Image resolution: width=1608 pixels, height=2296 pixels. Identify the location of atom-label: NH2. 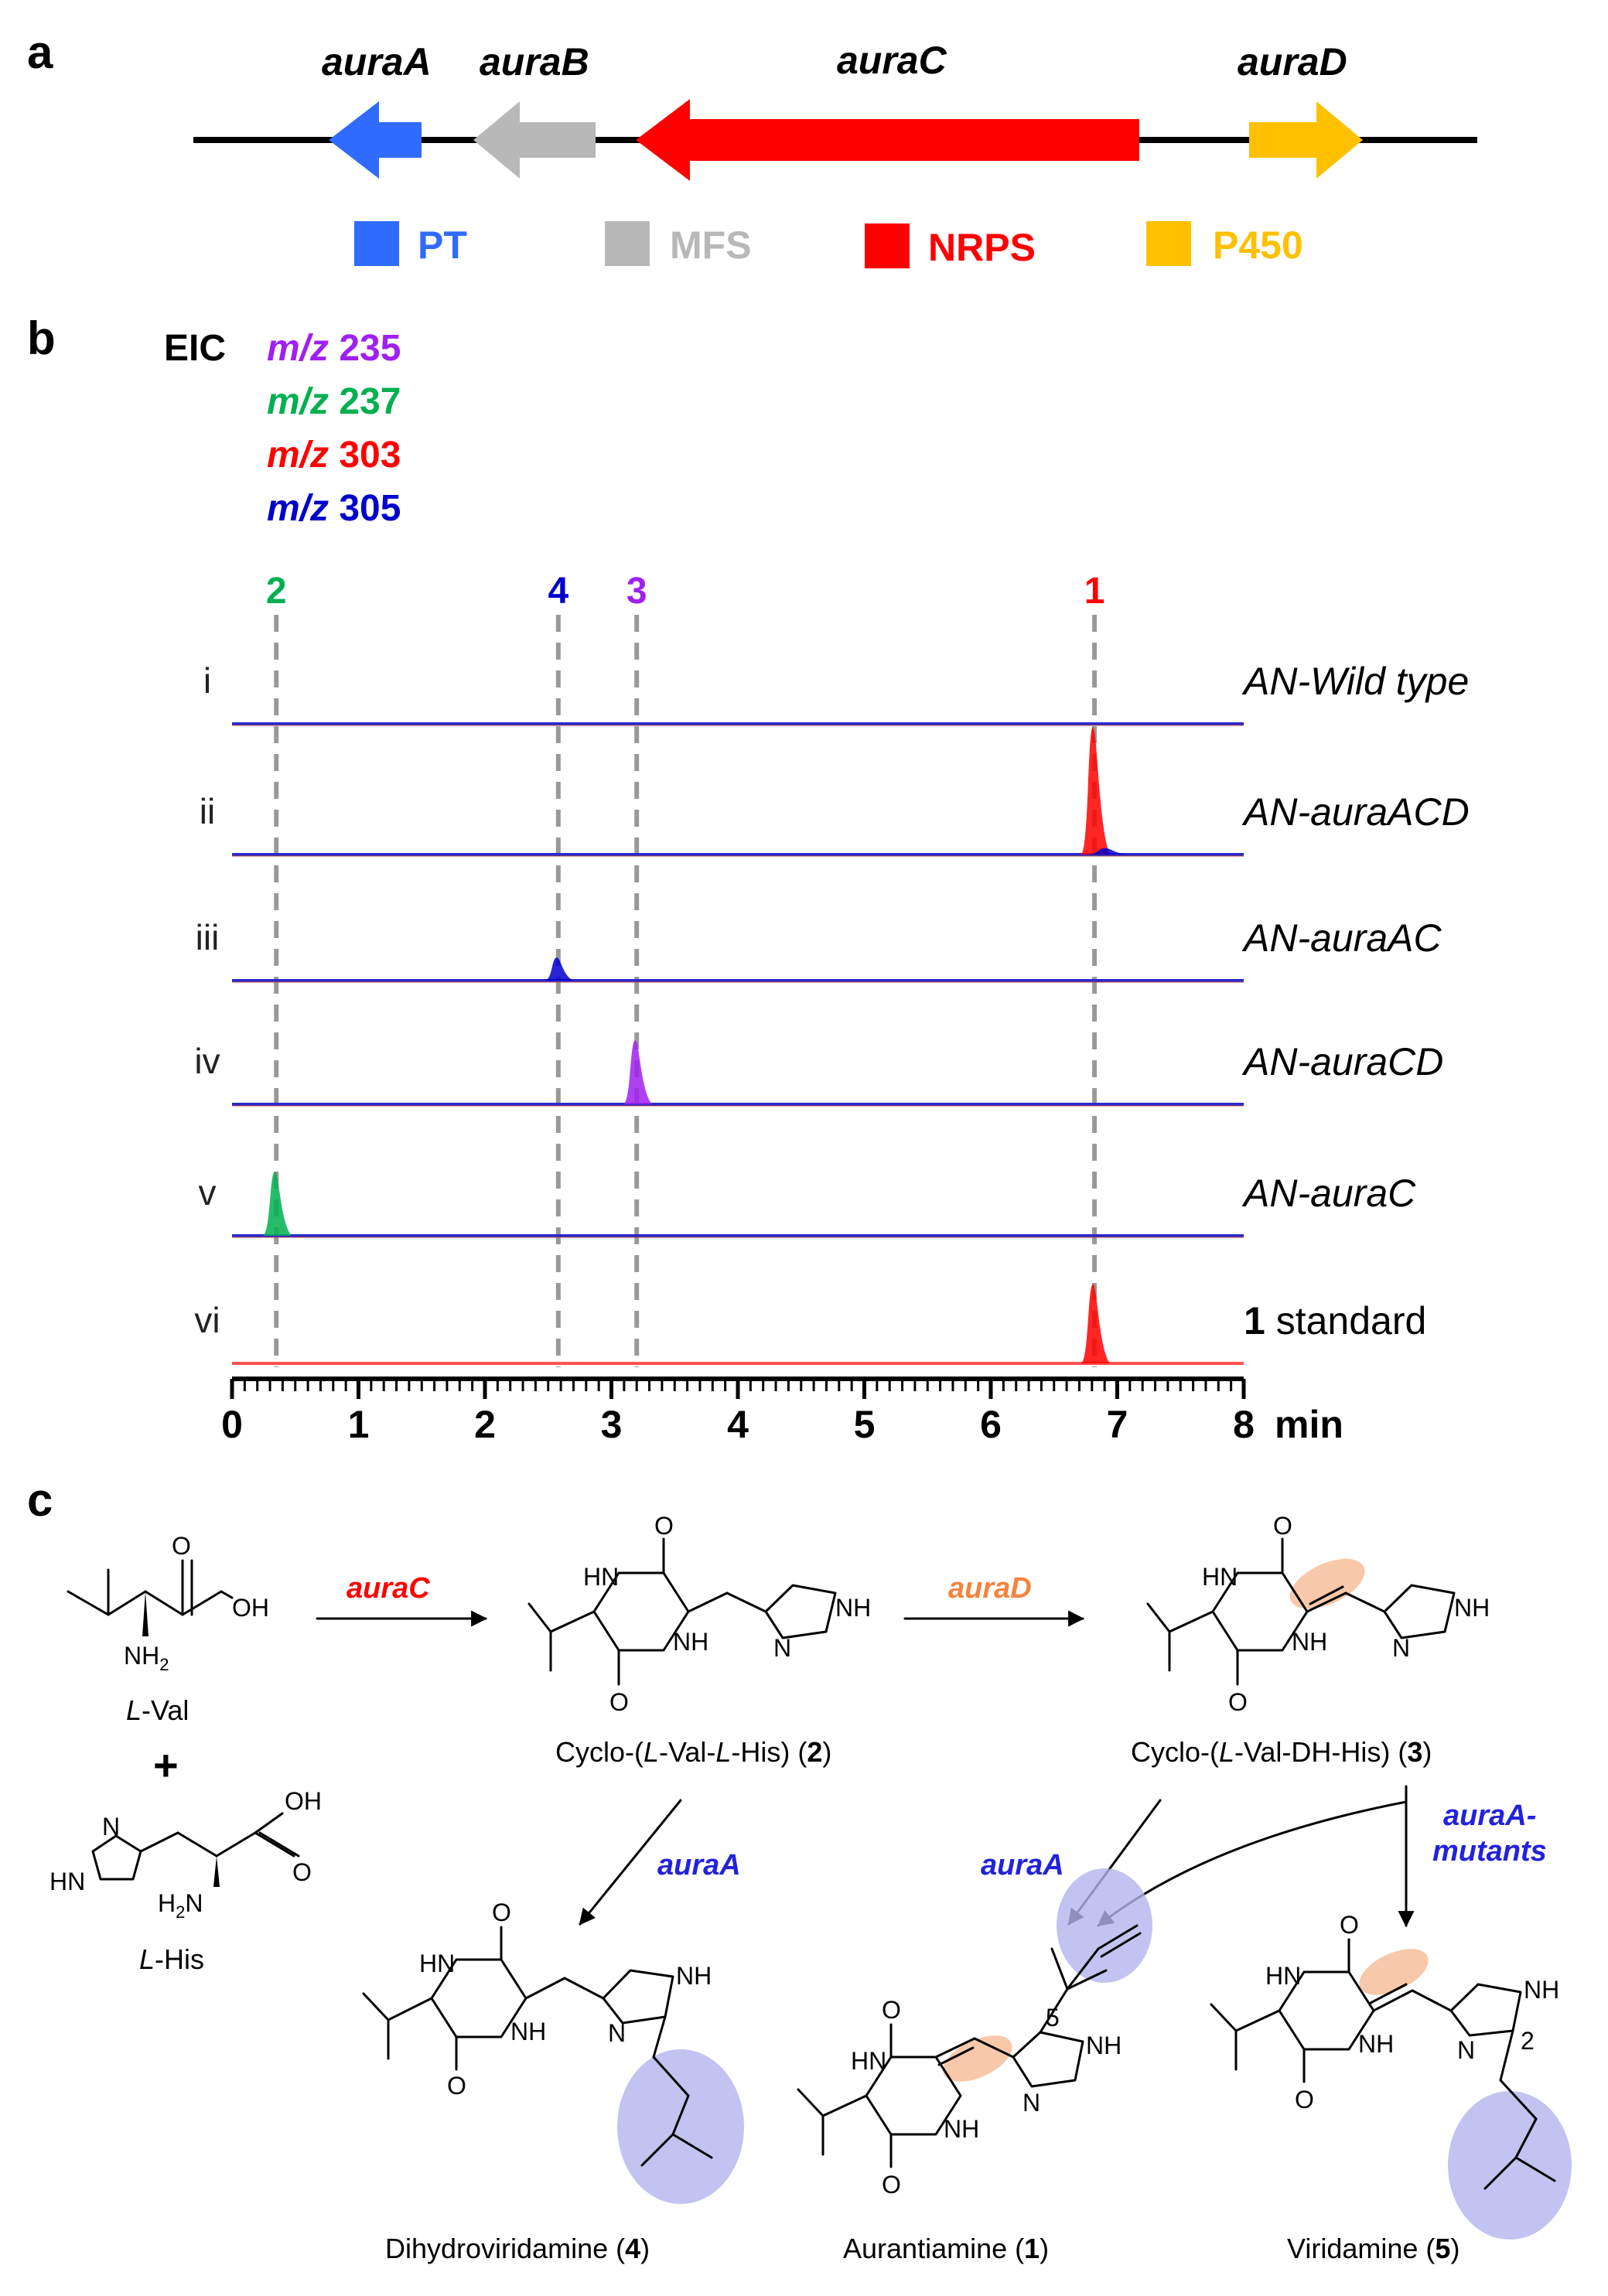
(146, 1658).